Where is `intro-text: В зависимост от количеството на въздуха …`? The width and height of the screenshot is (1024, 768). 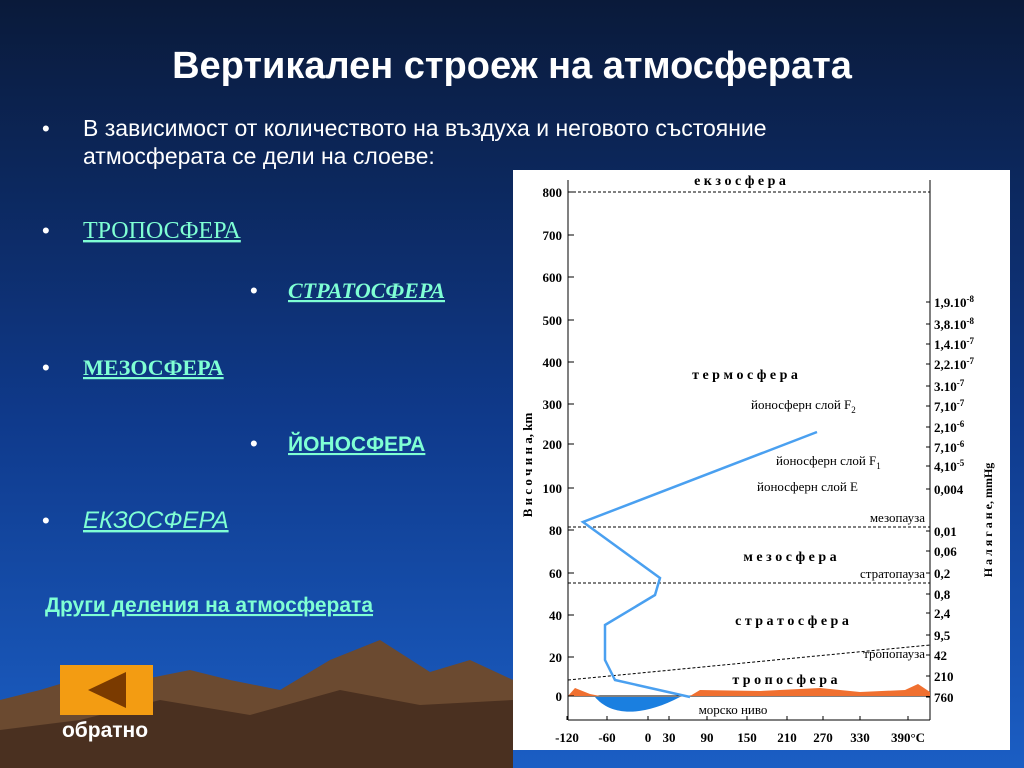
intro-text: В зависимост от количеството на въздуха … is located at coordinates (425, 128).